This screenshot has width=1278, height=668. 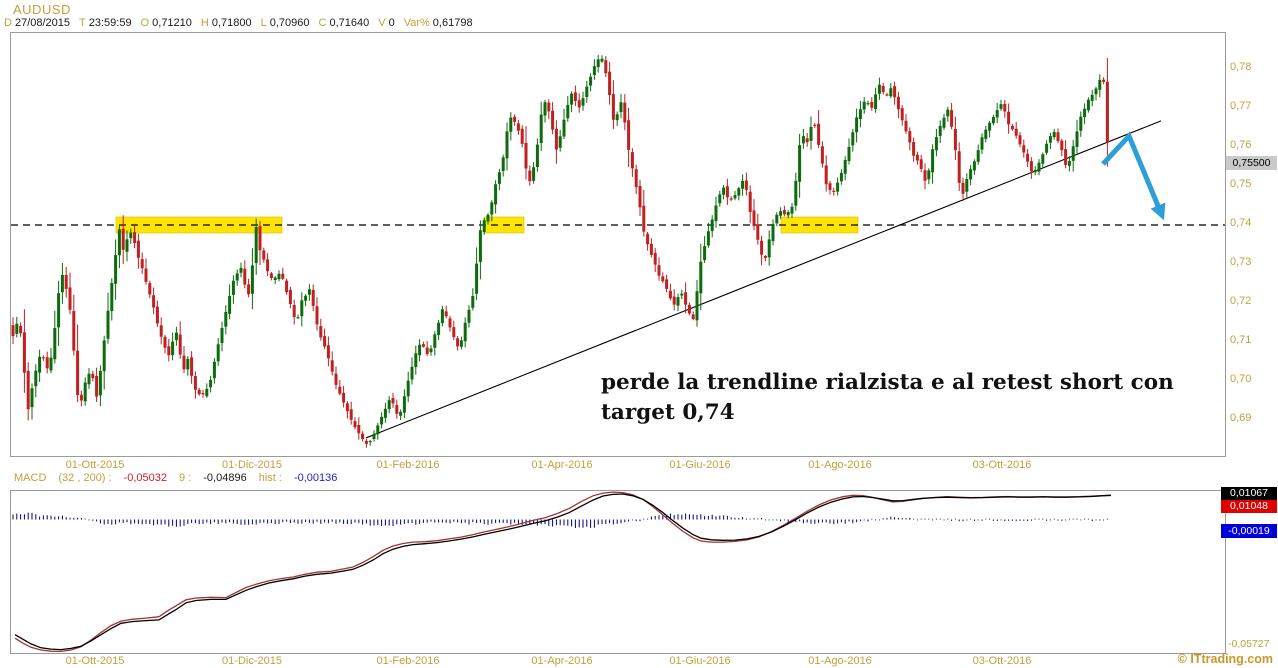 I want to click on field-var-pct: Var% 0,61798, so click(x=438, y=23).